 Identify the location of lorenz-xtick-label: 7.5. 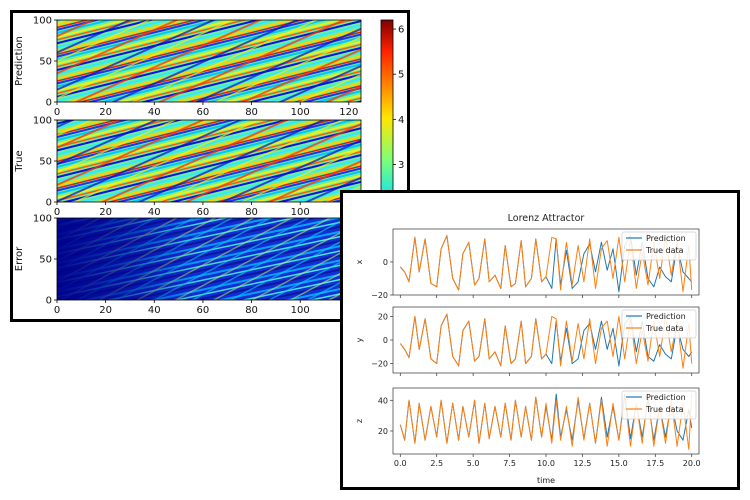
(509, 463).